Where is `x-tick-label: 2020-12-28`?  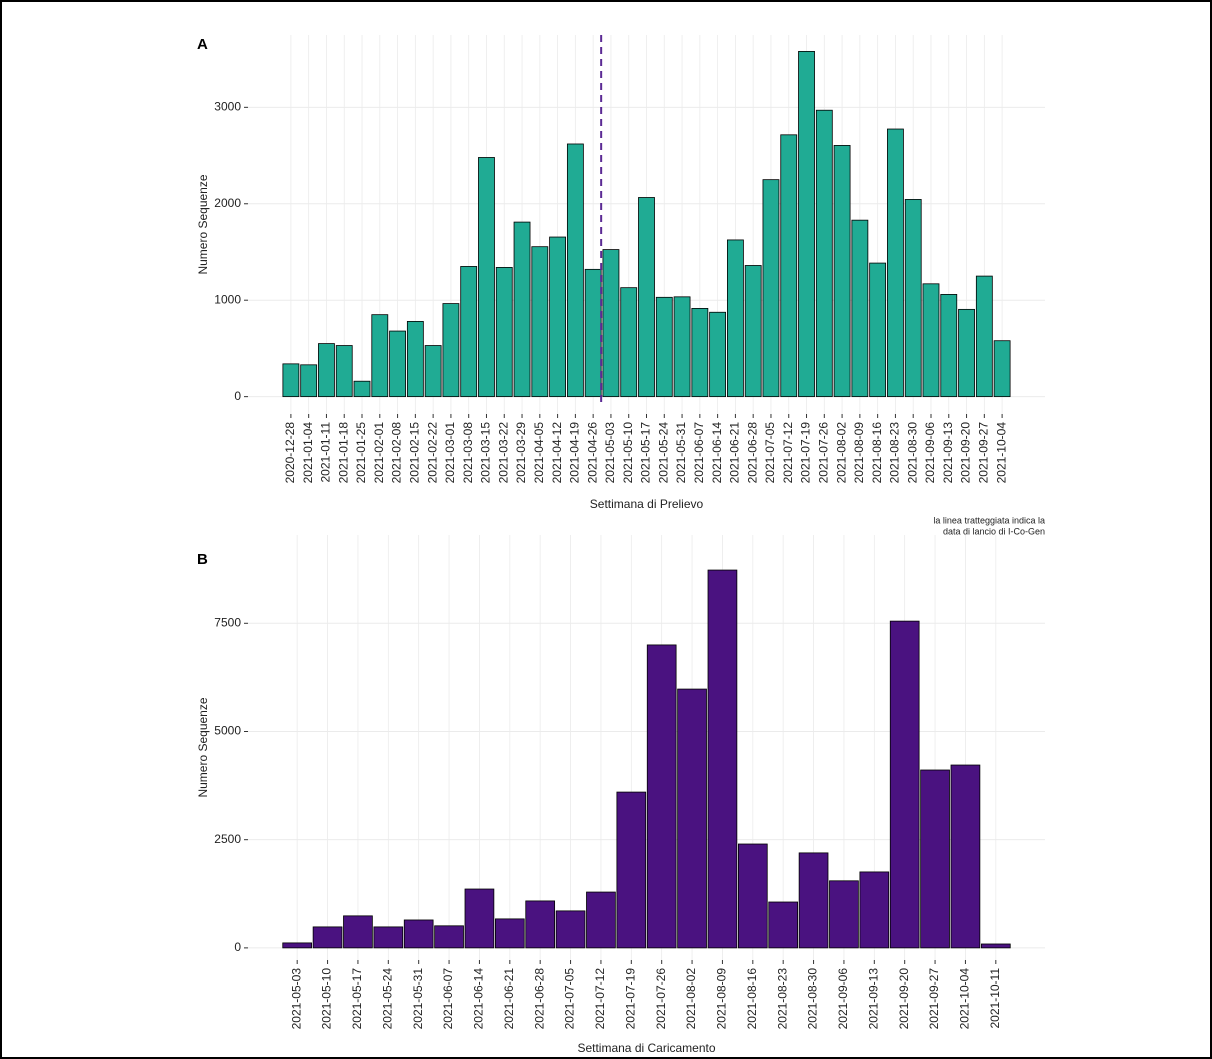 x-tick-label: 2020-12-28 is located at coordinates (290, 453).